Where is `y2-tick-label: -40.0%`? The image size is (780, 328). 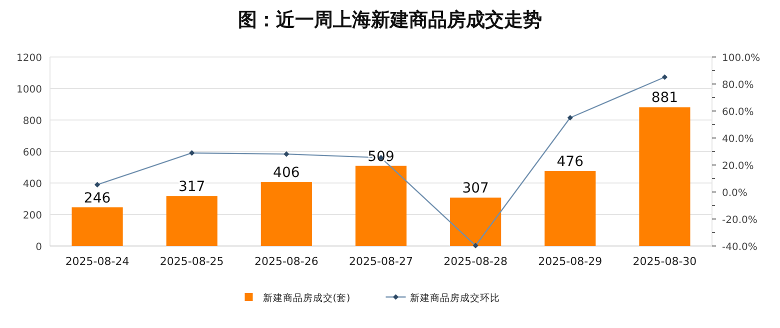
y2-tick-label: -40.0% is located at coordinates (740, 247).